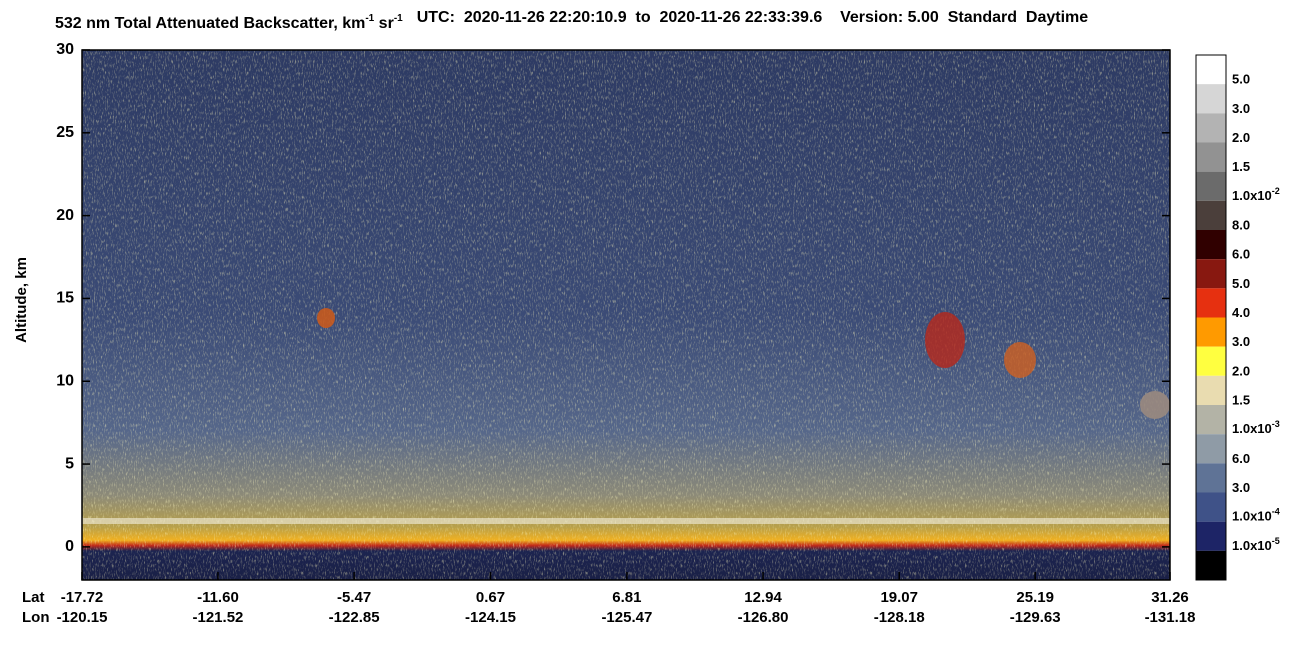  I want to click on y-tick-label: 20, so click(65, 215).